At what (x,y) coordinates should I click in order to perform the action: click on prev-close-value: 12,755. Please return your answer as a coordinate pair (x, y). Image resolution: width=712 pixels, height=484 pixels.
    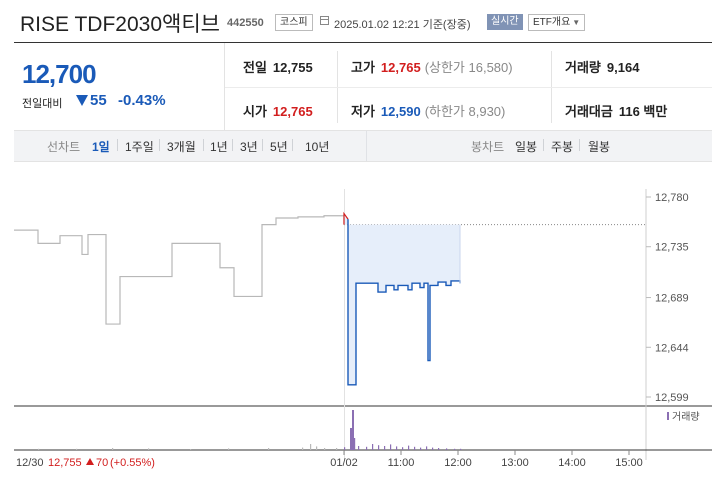
    Looking at the image, I should click on (292, 67).